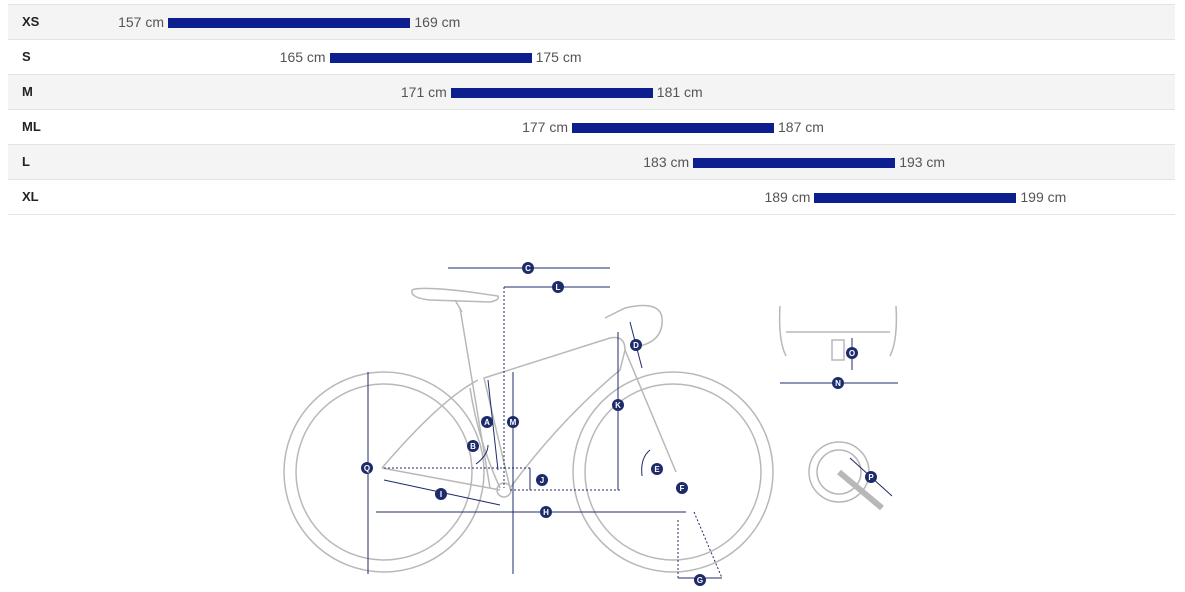 The width and height of the screenshot is (1185, 592). Describe the element at coordinates (591, 197) in the screenshot. I see `size-row: XL 189 cm 199 cm` at that location.